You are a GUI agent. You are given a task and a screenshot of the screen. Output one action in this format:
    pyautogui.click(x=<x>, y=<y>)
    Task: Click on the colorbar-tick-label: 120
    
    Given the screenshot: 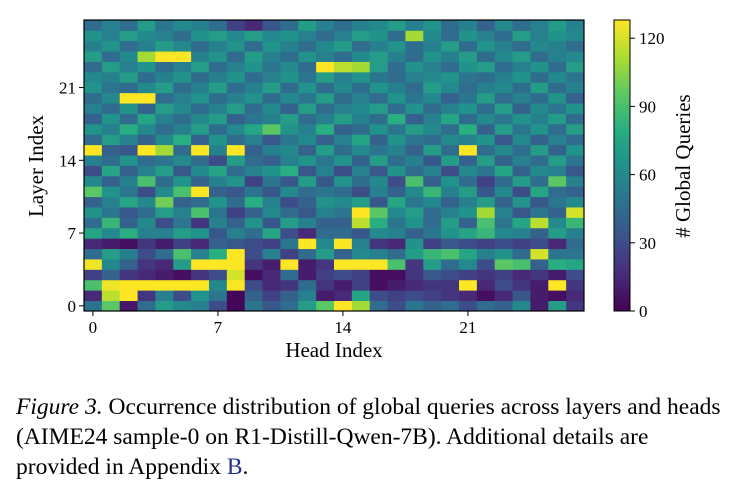 What is the action you would take?
    pyautogui.click(x=652, y=38)
    